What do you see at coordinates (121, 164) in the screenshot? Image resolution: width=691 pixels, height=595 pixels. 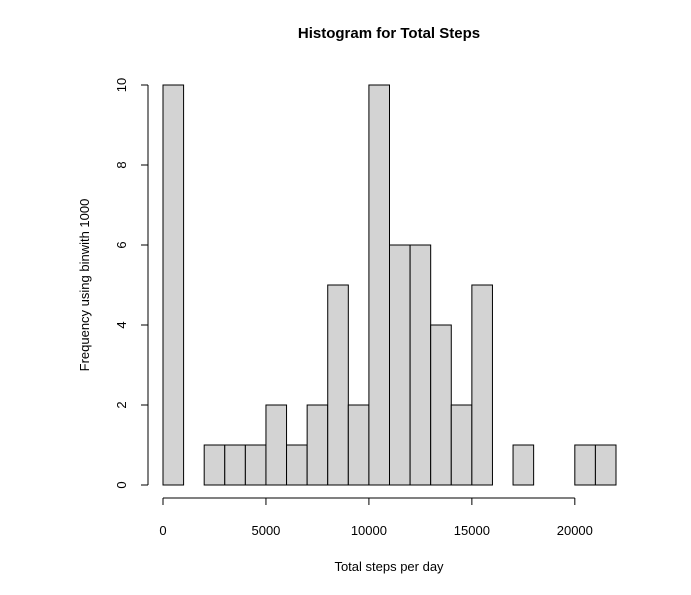 I see `y-tick-label: 8` at bounding box center [121, 164].